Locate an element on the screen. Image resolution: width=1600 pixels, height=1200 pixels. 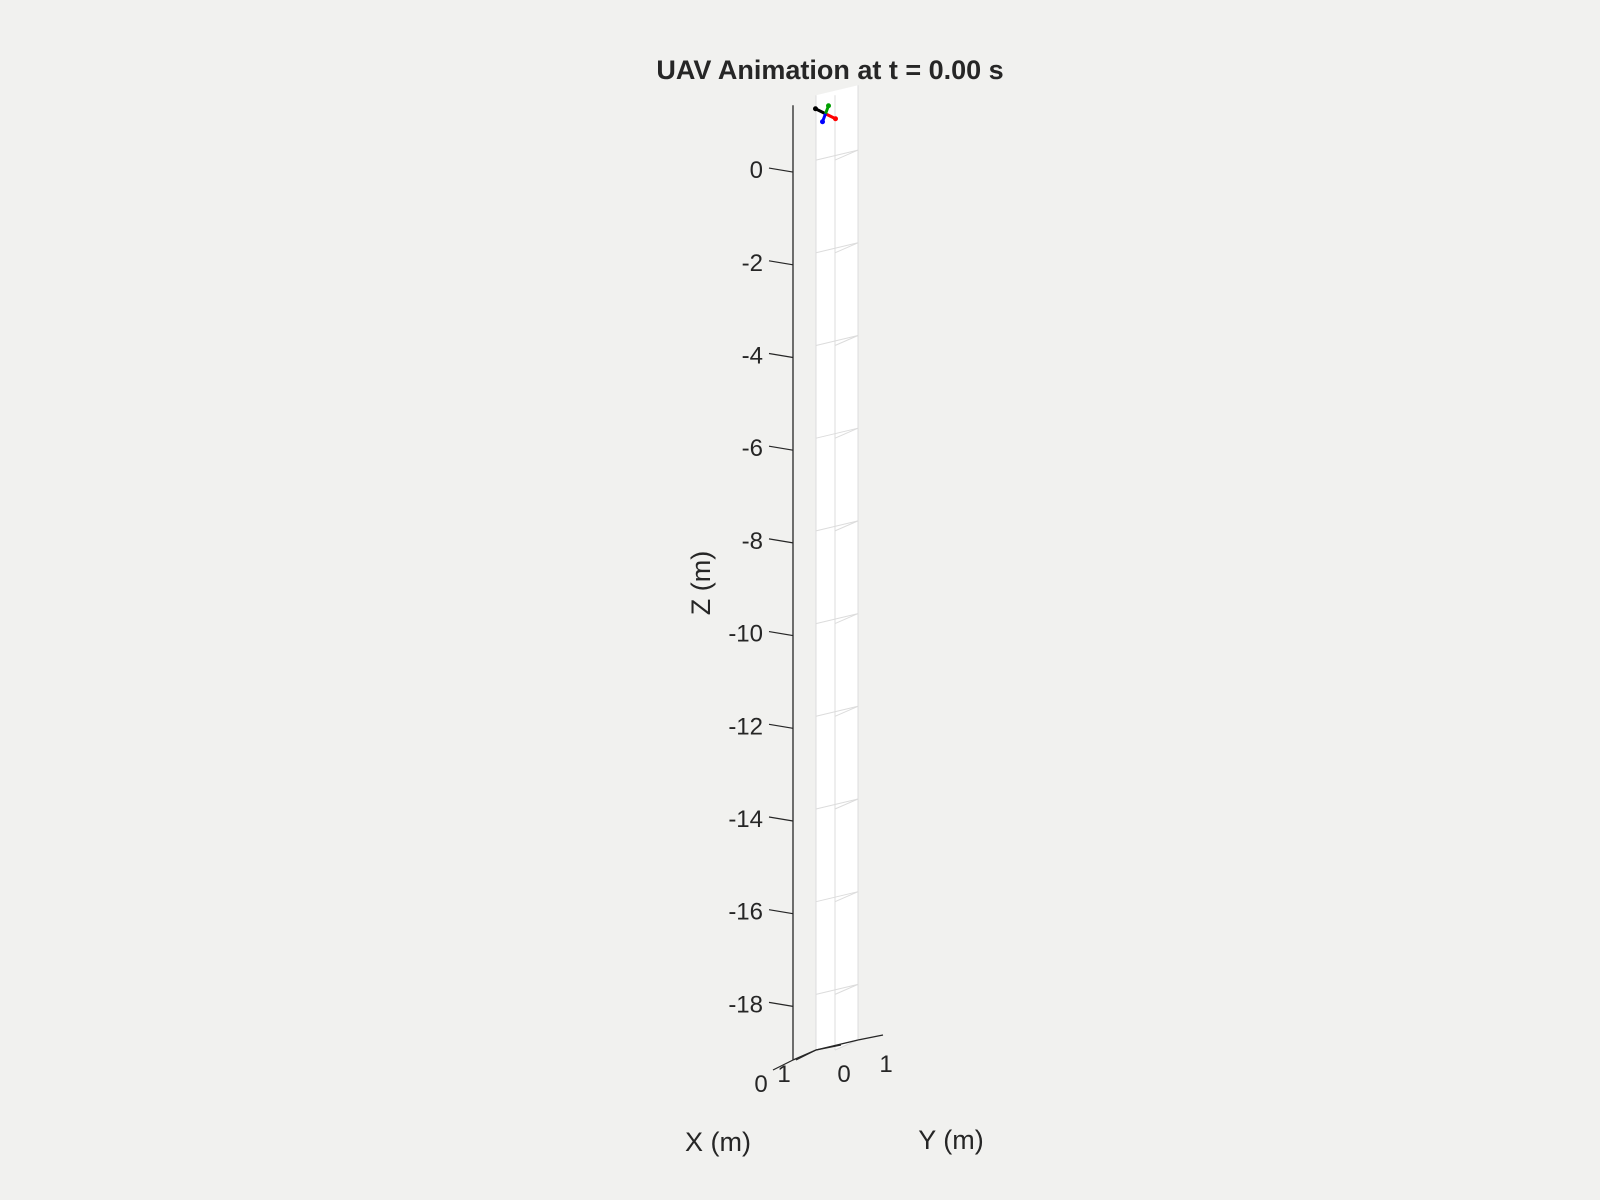
side-wall-pane is located at coordinates (837, 567).